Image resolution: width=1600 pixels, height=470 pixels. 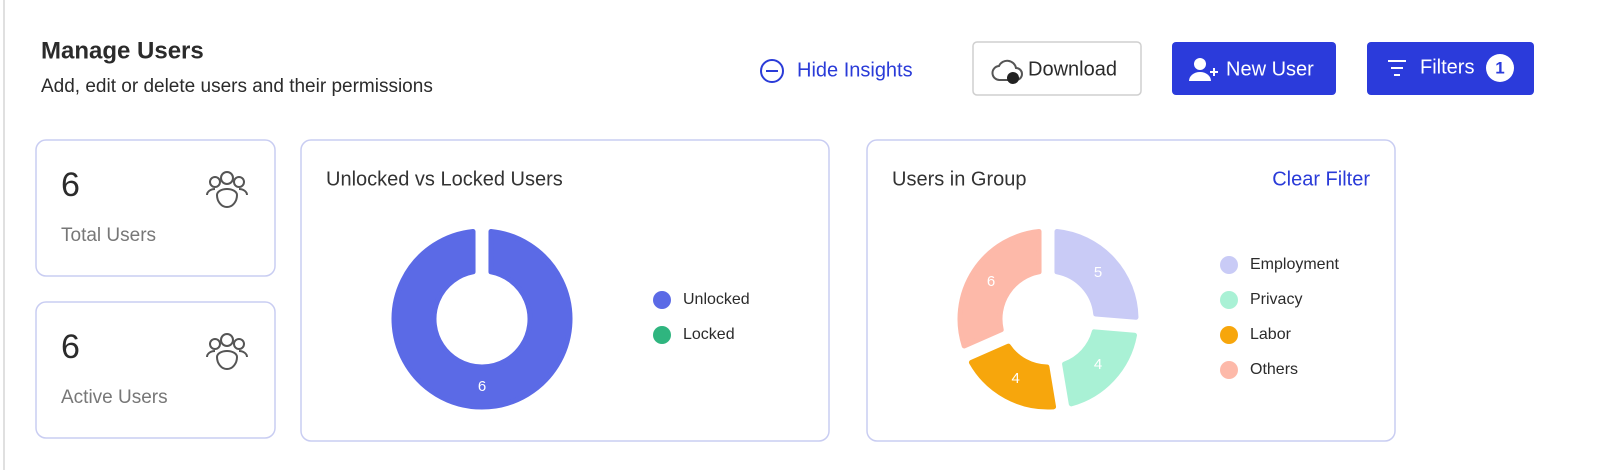 What do you see at coordinates (1270, 69) in the screenshot?
I see `new-user-label: New User` at bounding box center [1270, 69].